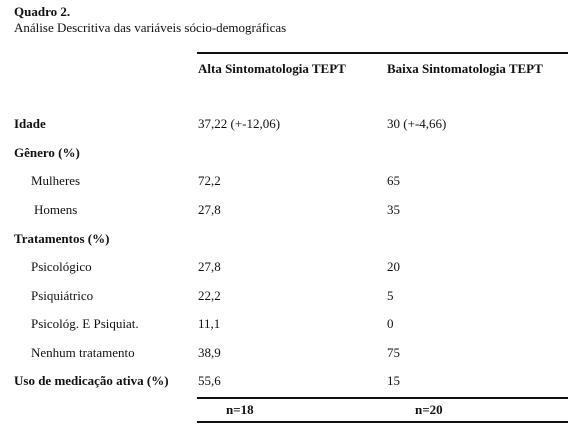  Describe the element at coordinates (83, 352) in the screenshot. I see `row-label-nenhum: Nenhum tratamento` at that location.